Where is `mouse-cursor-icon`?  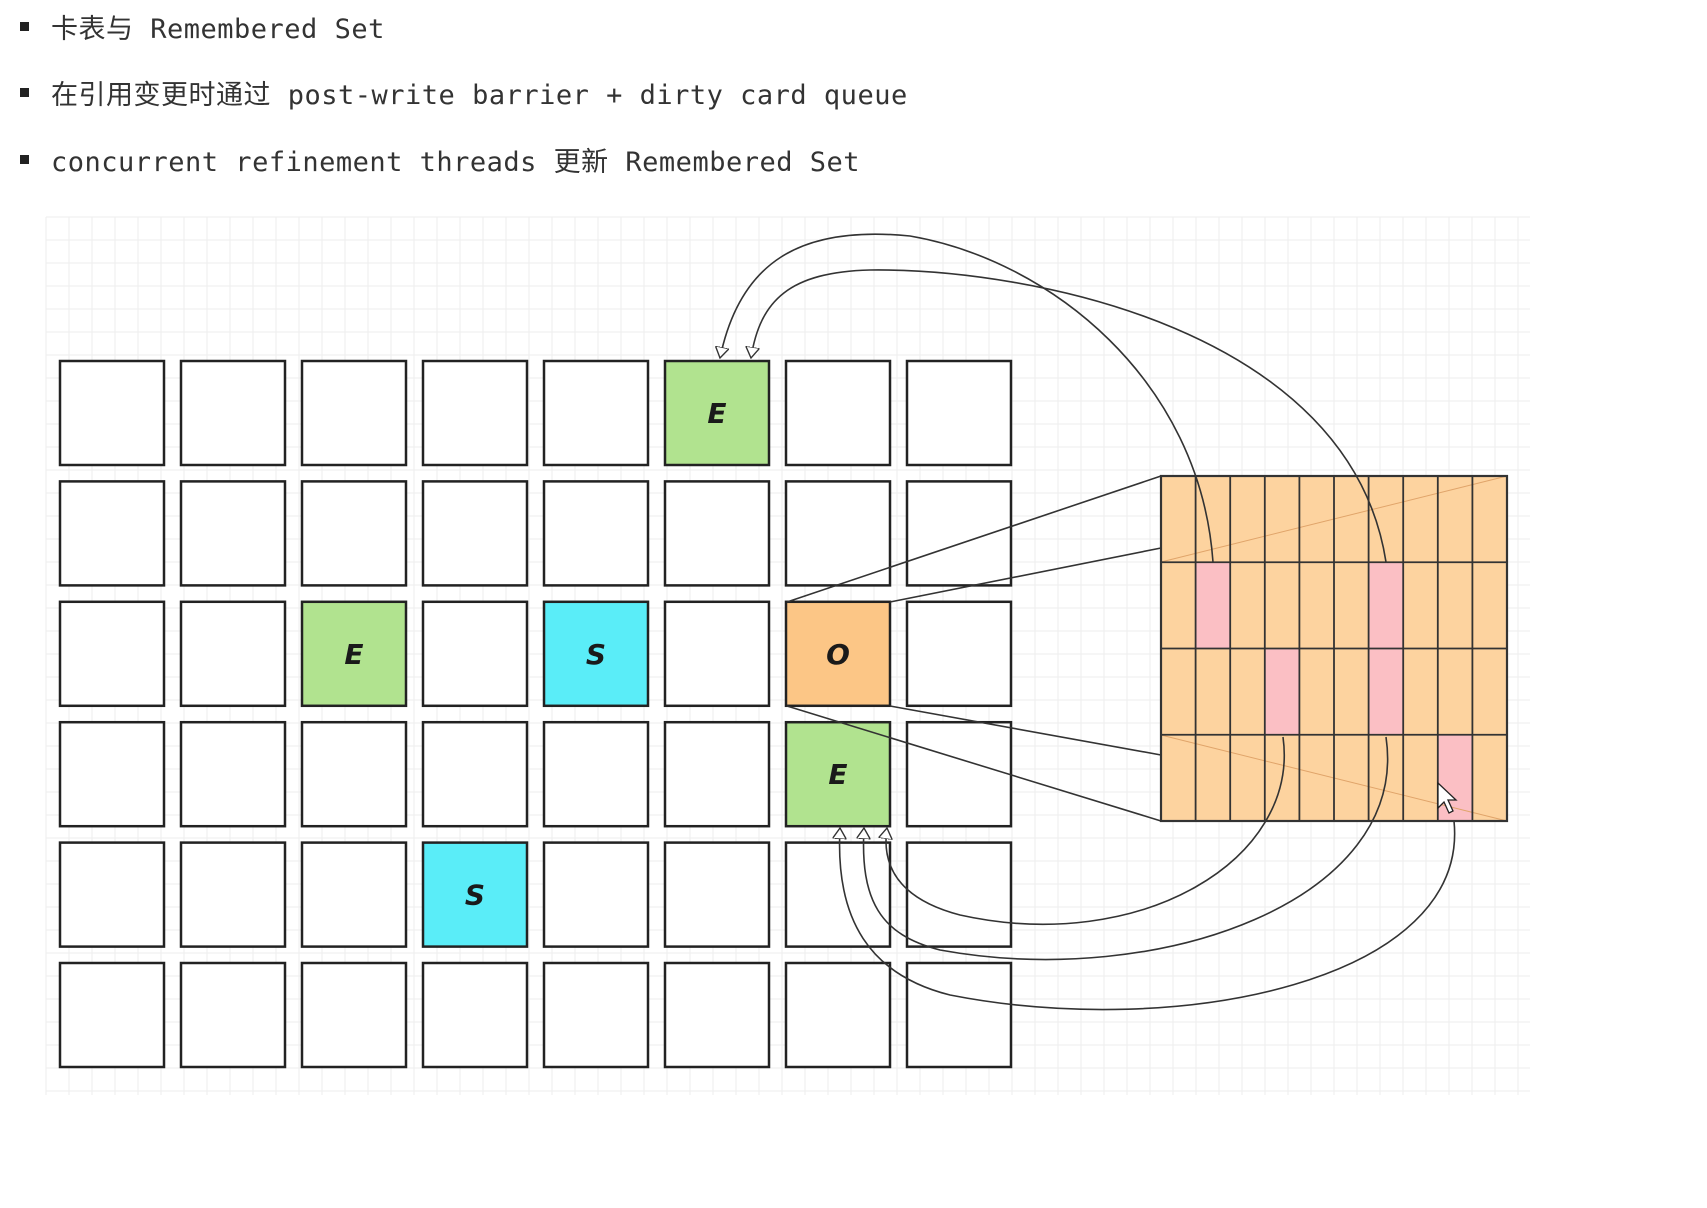 mouse-cursor-icon is located at coordinates (1447, 797).